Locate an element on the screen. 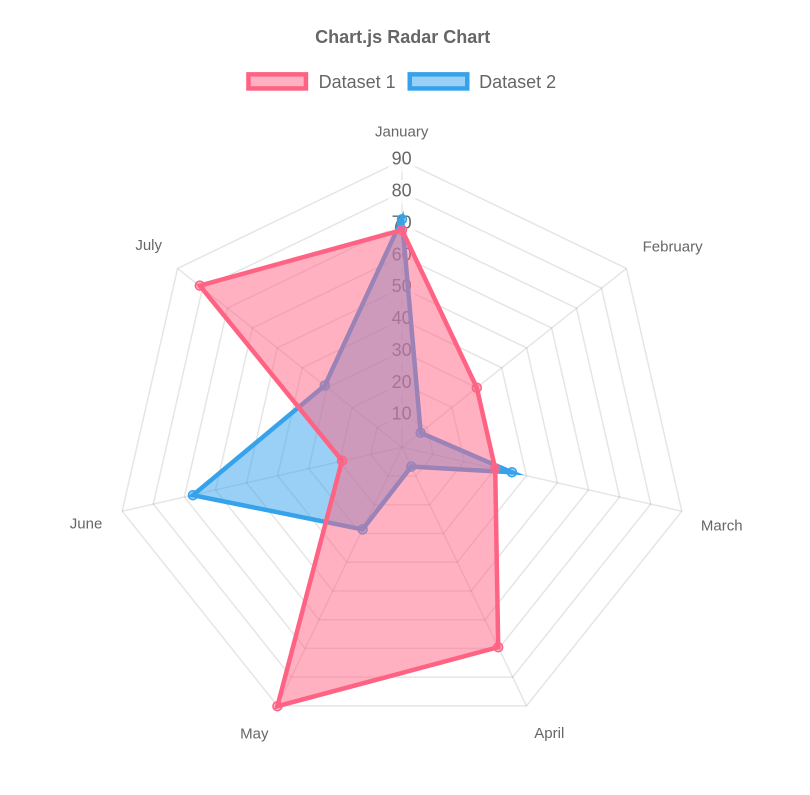  svg-text: May is located at coordinates (254, 734).